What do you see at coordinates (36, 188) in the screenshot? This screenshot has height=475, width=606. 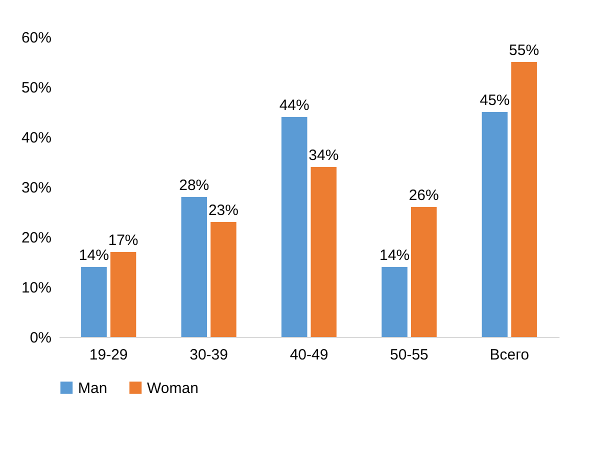 I see `y-tick-label: 30%` at bounding box center [36, 188].